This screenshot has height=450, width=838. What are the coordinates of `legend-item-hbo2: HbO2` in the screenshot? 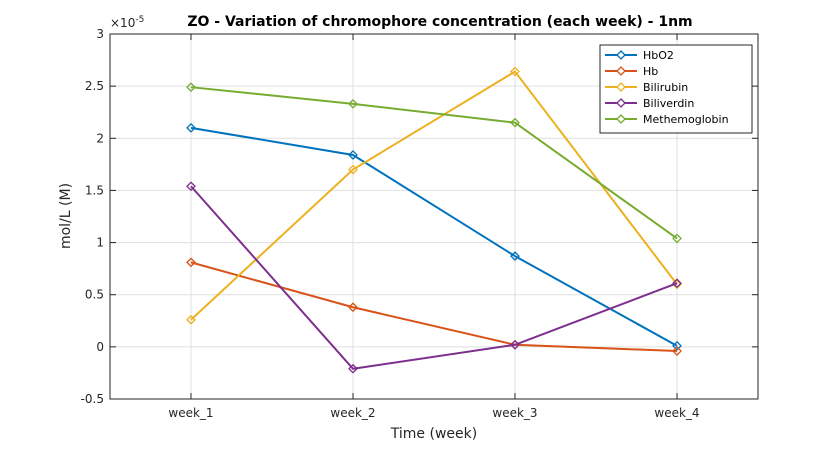 It's located at (639, 55).